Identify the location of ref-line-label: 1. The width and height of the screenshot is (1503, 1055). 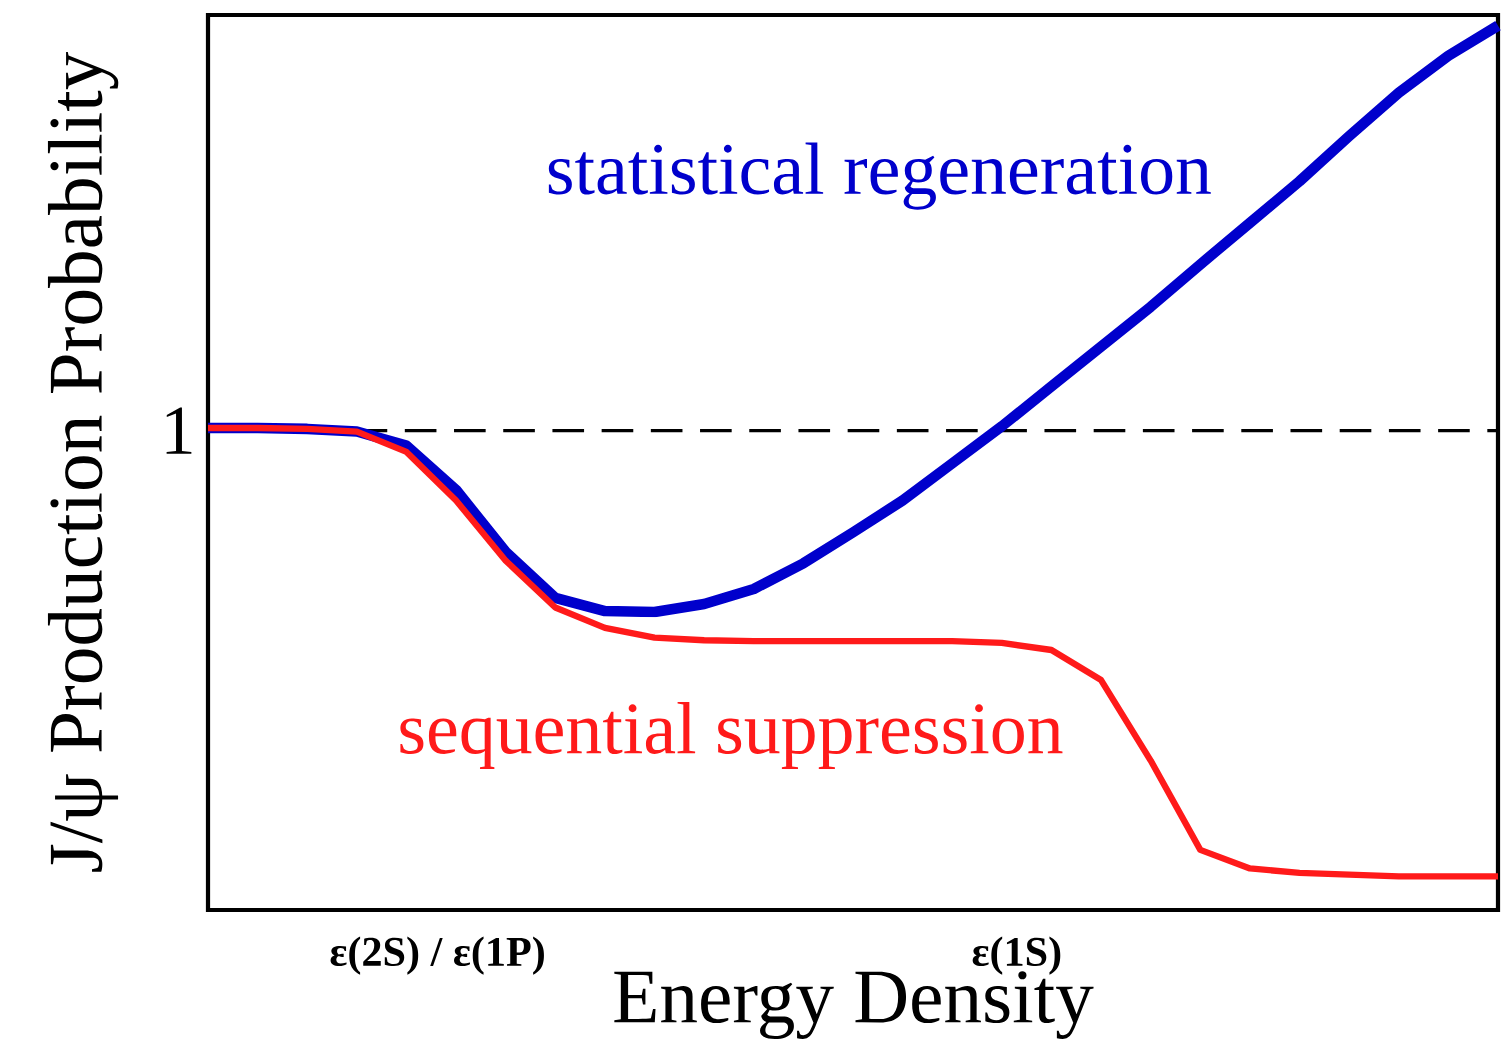
(179, 430).